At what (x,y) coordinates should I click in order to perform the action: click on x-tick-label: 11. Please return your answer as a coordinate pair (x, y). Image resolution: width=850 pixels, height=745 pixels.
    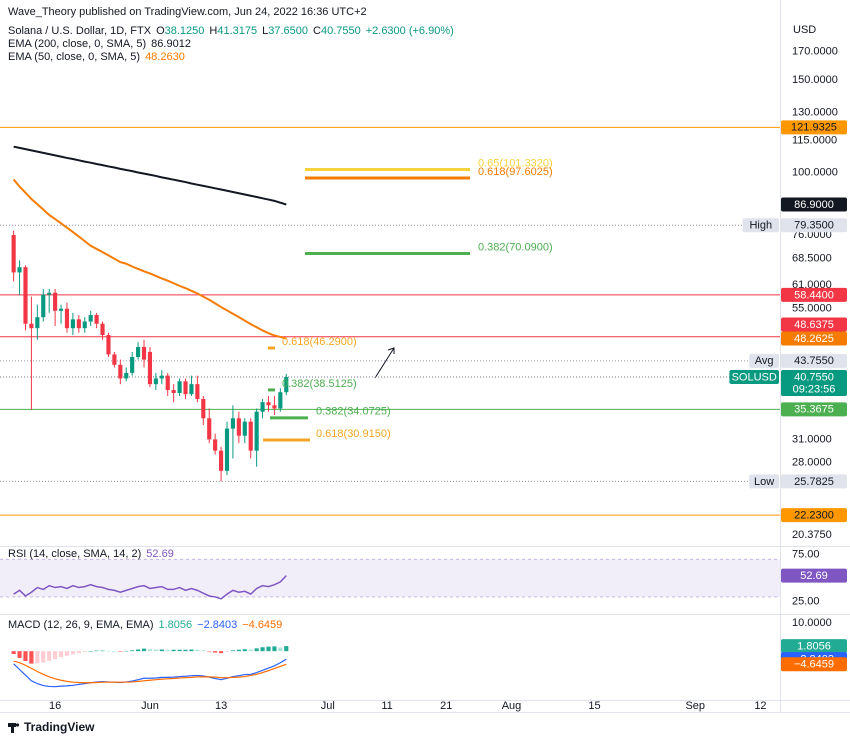
    Looking at the image, I should click on (386, 706).